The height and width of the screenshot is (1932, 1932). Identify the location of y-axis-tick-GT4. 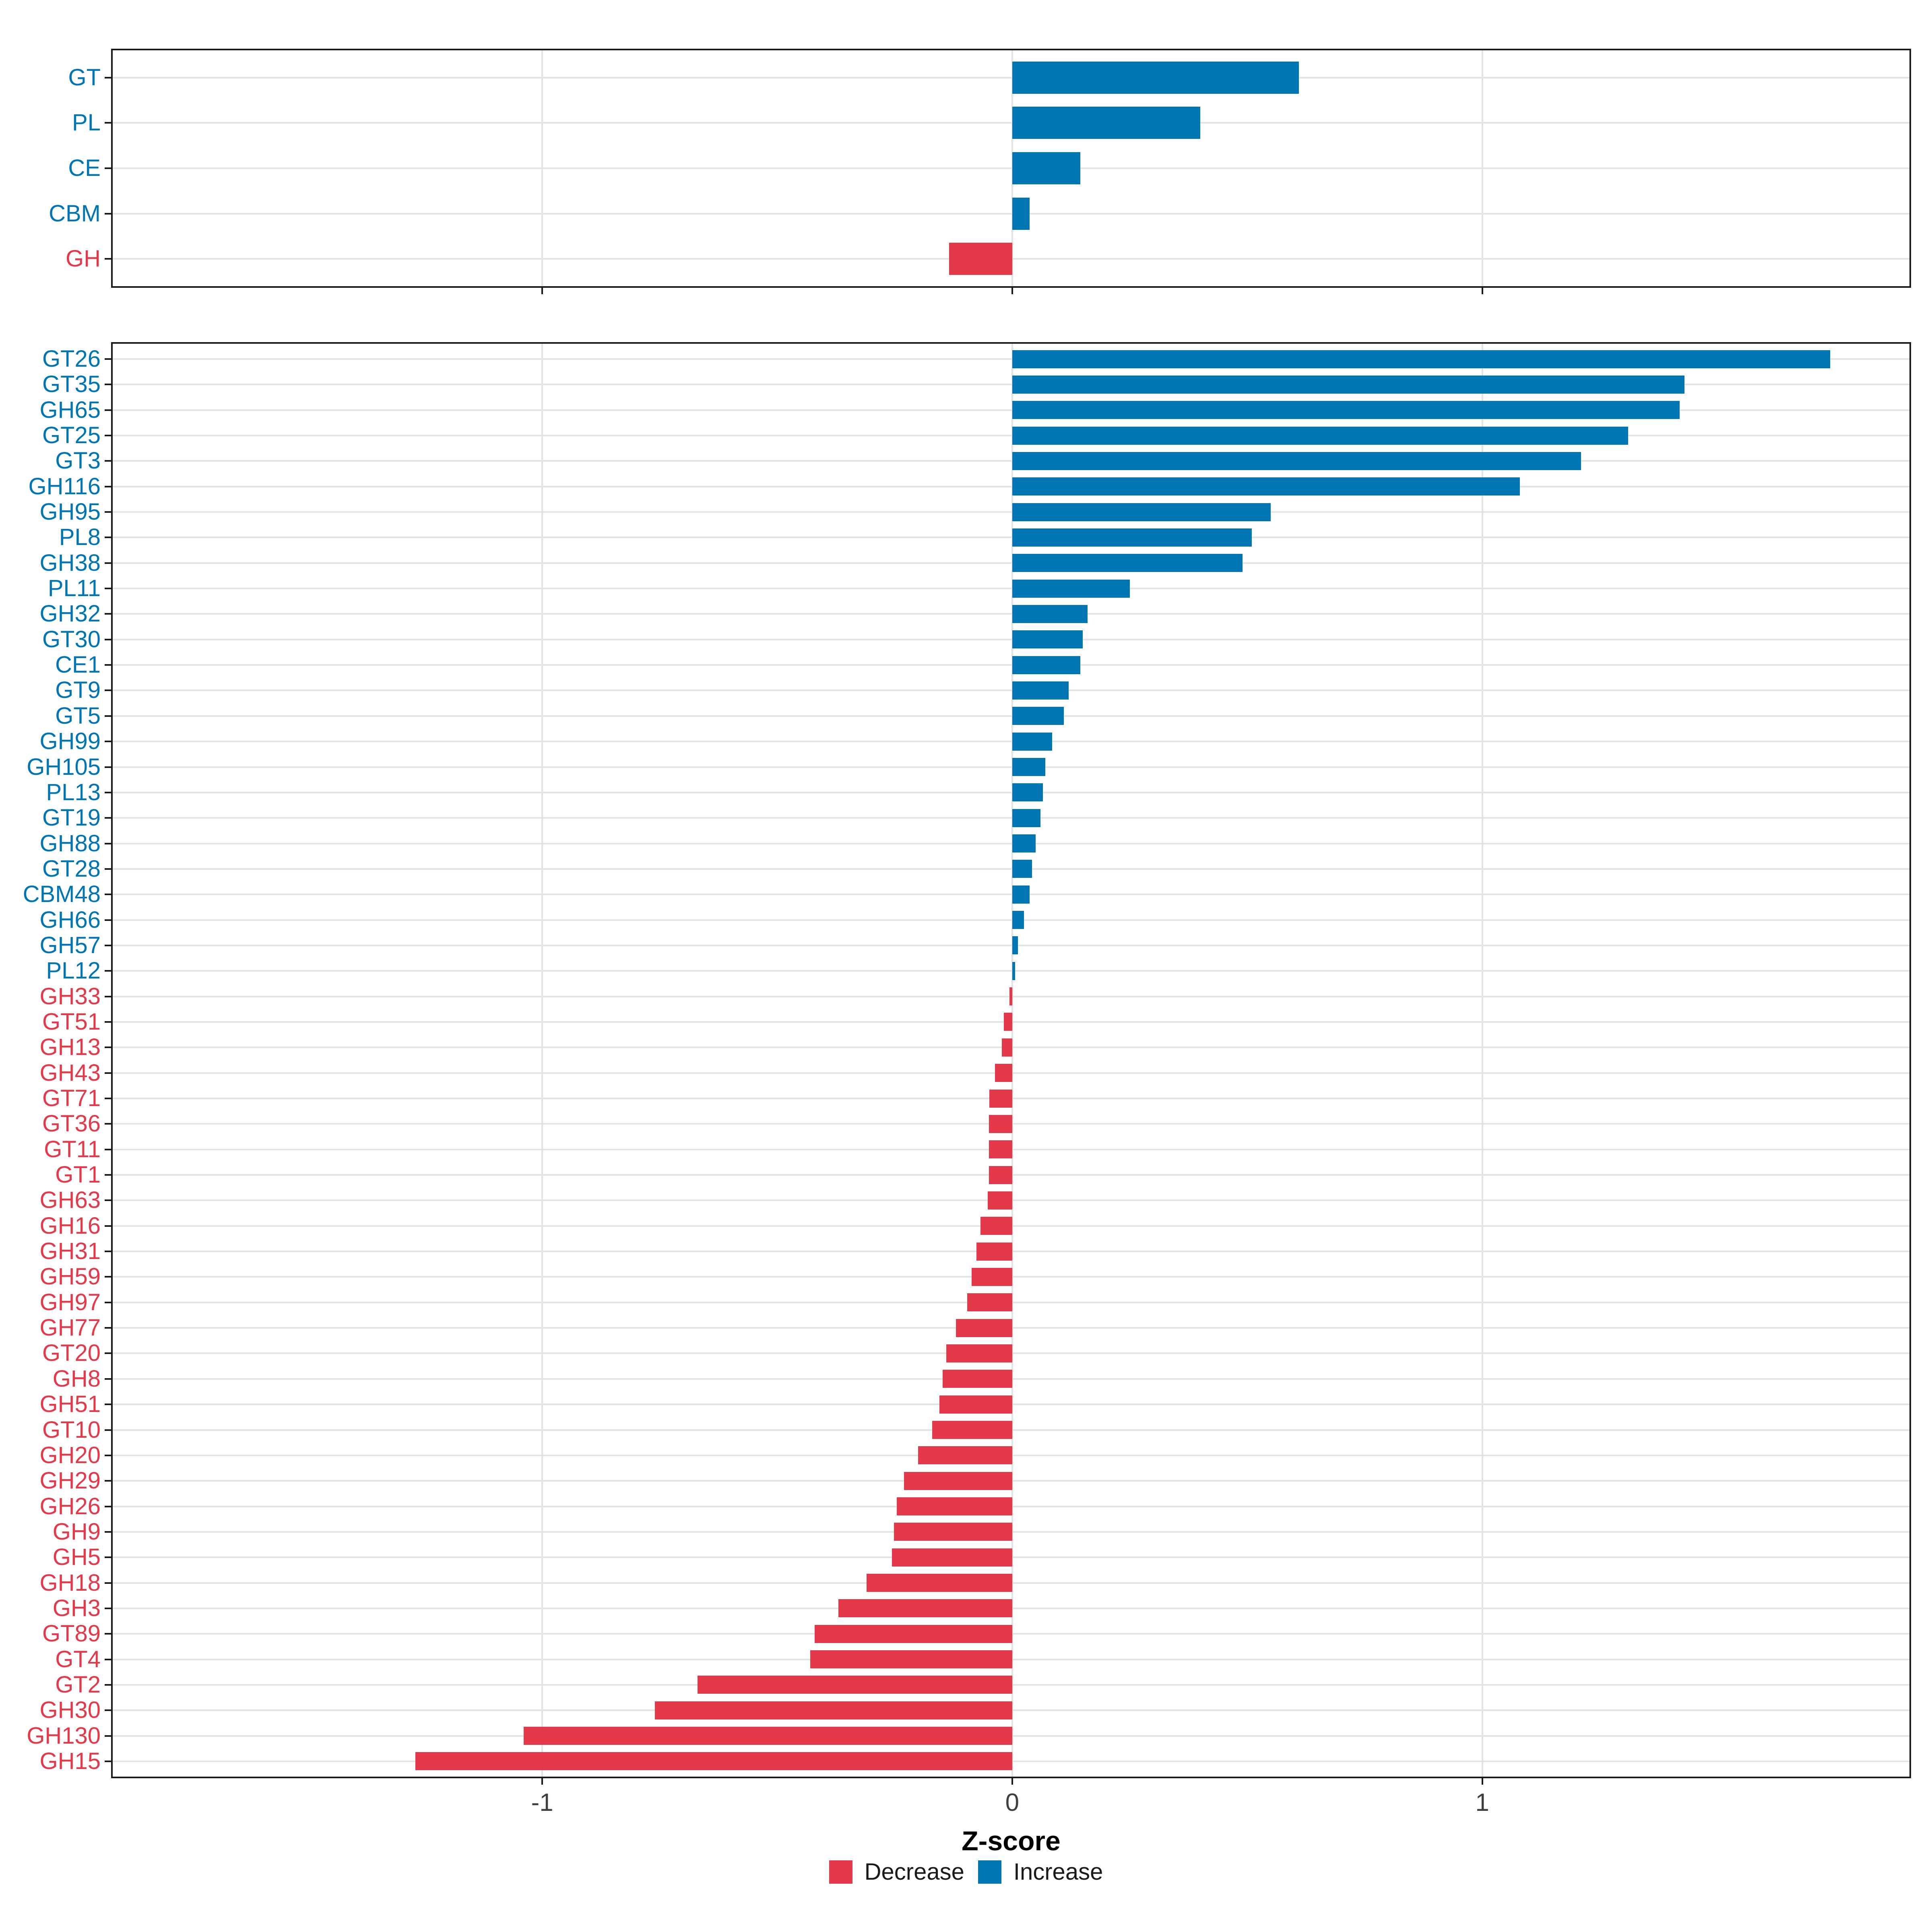
(108, 1659).